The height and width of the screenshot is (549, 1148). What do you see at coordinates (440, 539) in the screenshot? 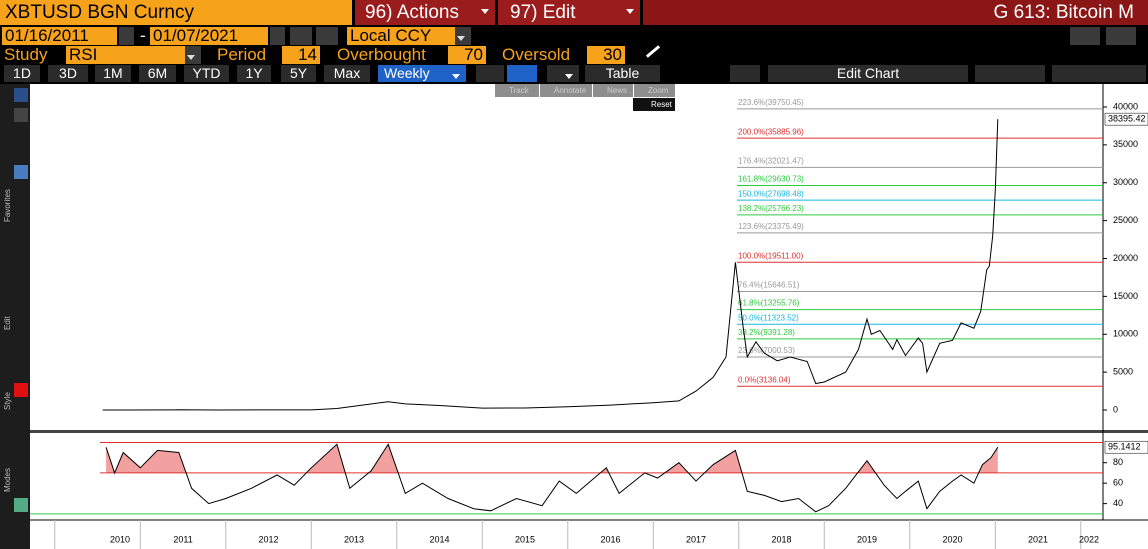
I see `x-tick-label: 2014` at bounding box center [440, 539].